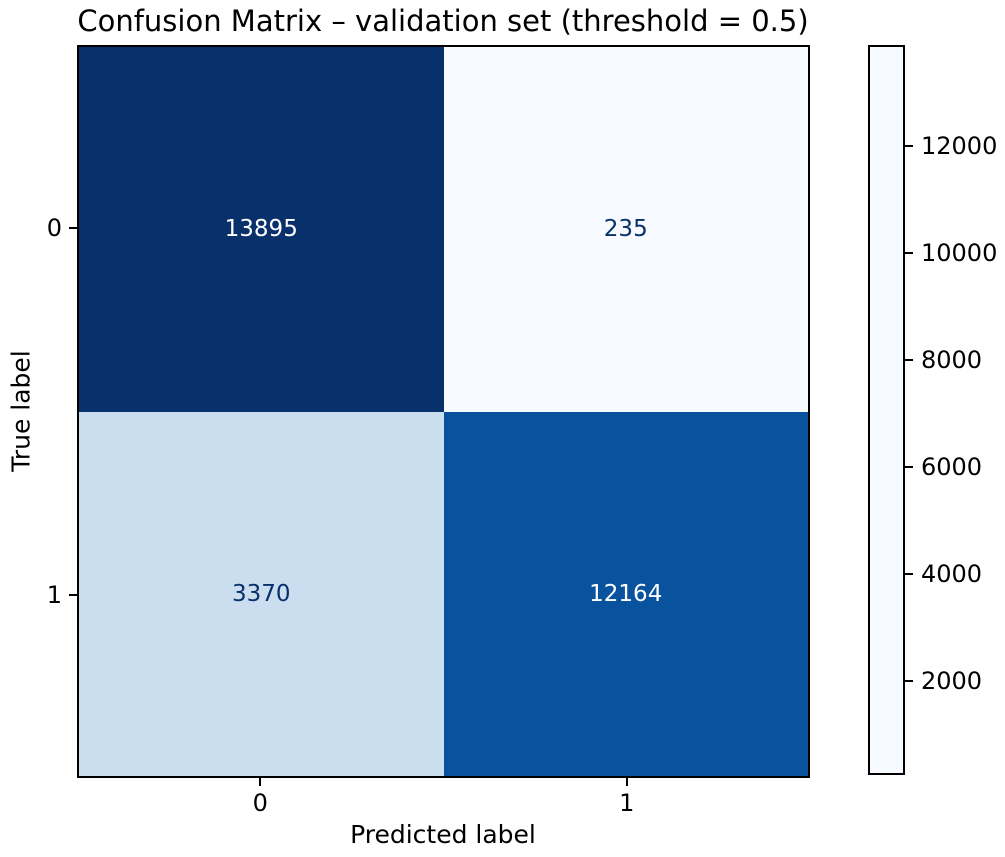  I want to click on y-tick-label: 1, so click(54, 594).